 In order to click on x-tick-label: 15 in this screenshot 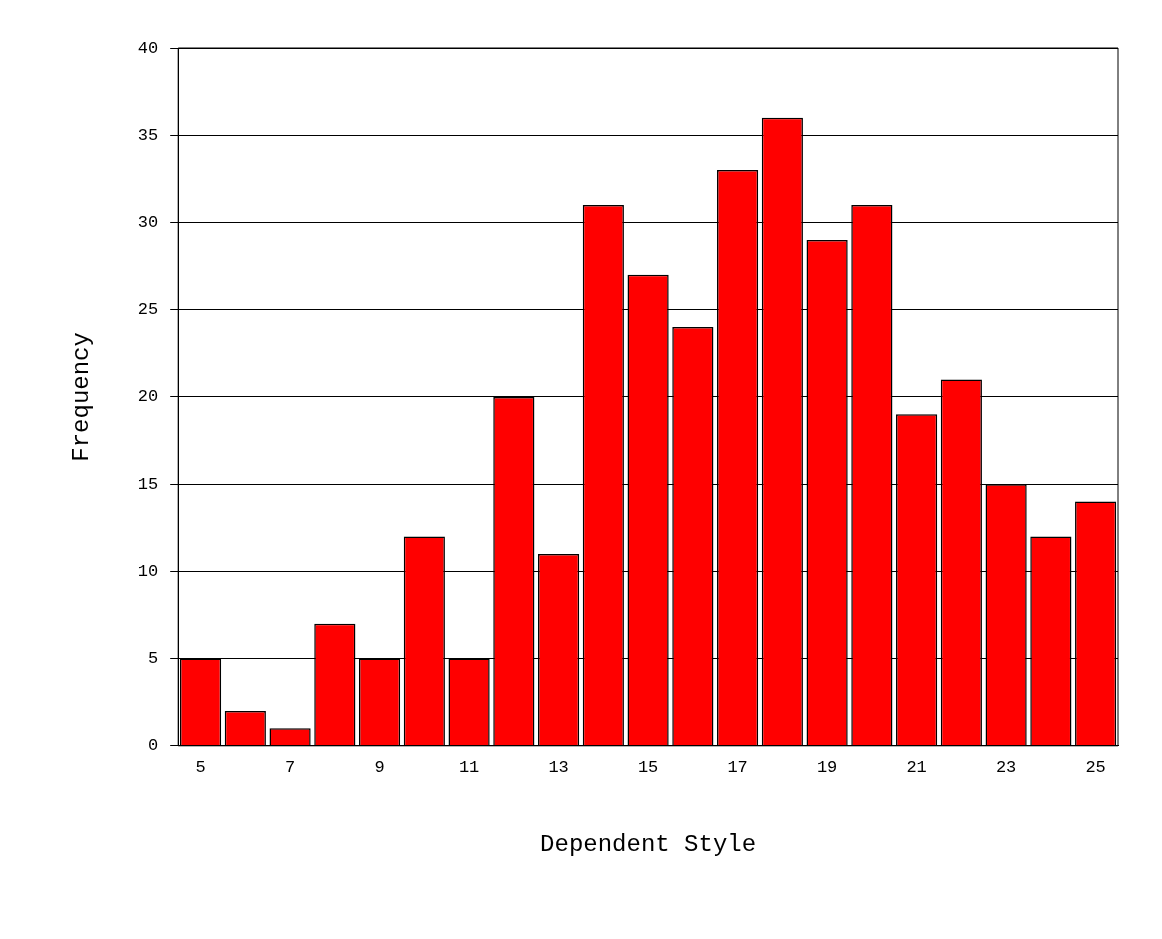, I will do `click(648, 767)`.